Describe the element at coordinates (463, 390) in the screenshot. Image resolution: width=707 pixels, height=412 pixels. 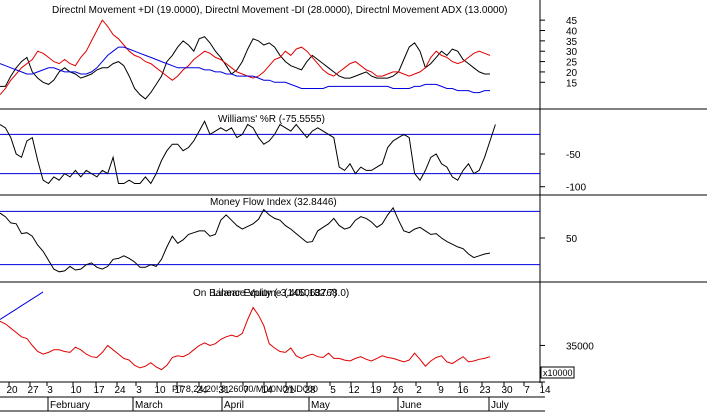
I see `x-day-label-21: 16` at that location.